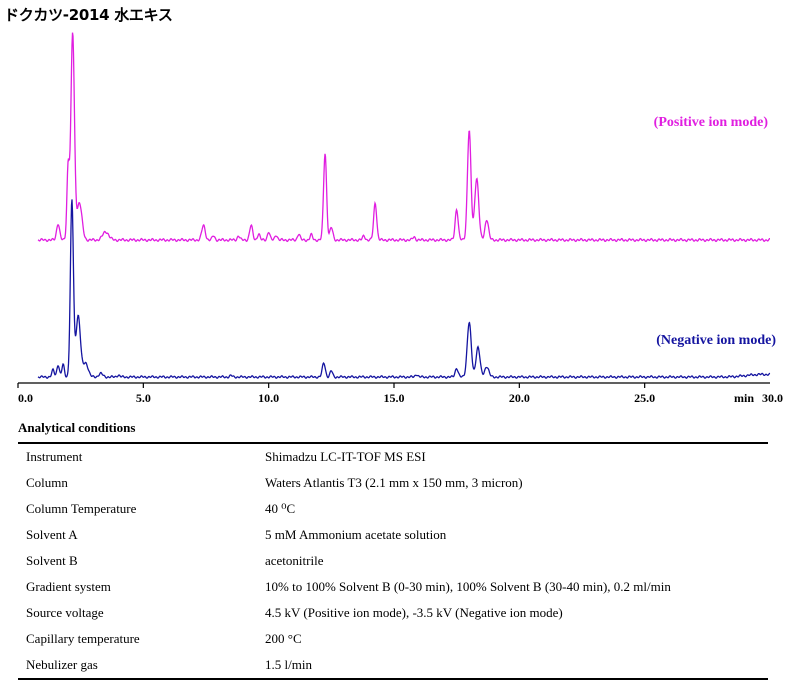 Image resolution: width=798 pixels, height=685 pixels. What do you see at coordinates (519, 398) in the screenshot?
I see `x-tick-label: 20.0` at bounding box center [519, 398].